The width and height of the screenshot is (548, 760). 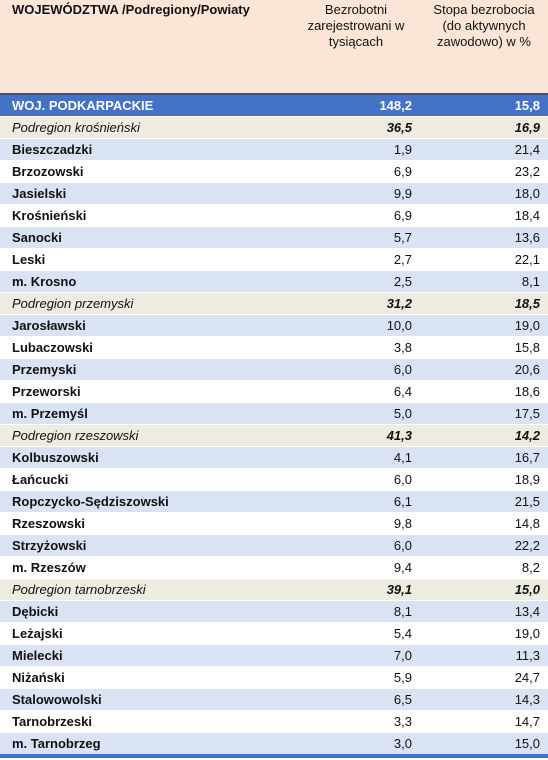 What do you see at coordinates (146, 500) in the screenshot?
I see `row-name: Ropczycko-Sędziszowski` at bounding box center [146, 500].